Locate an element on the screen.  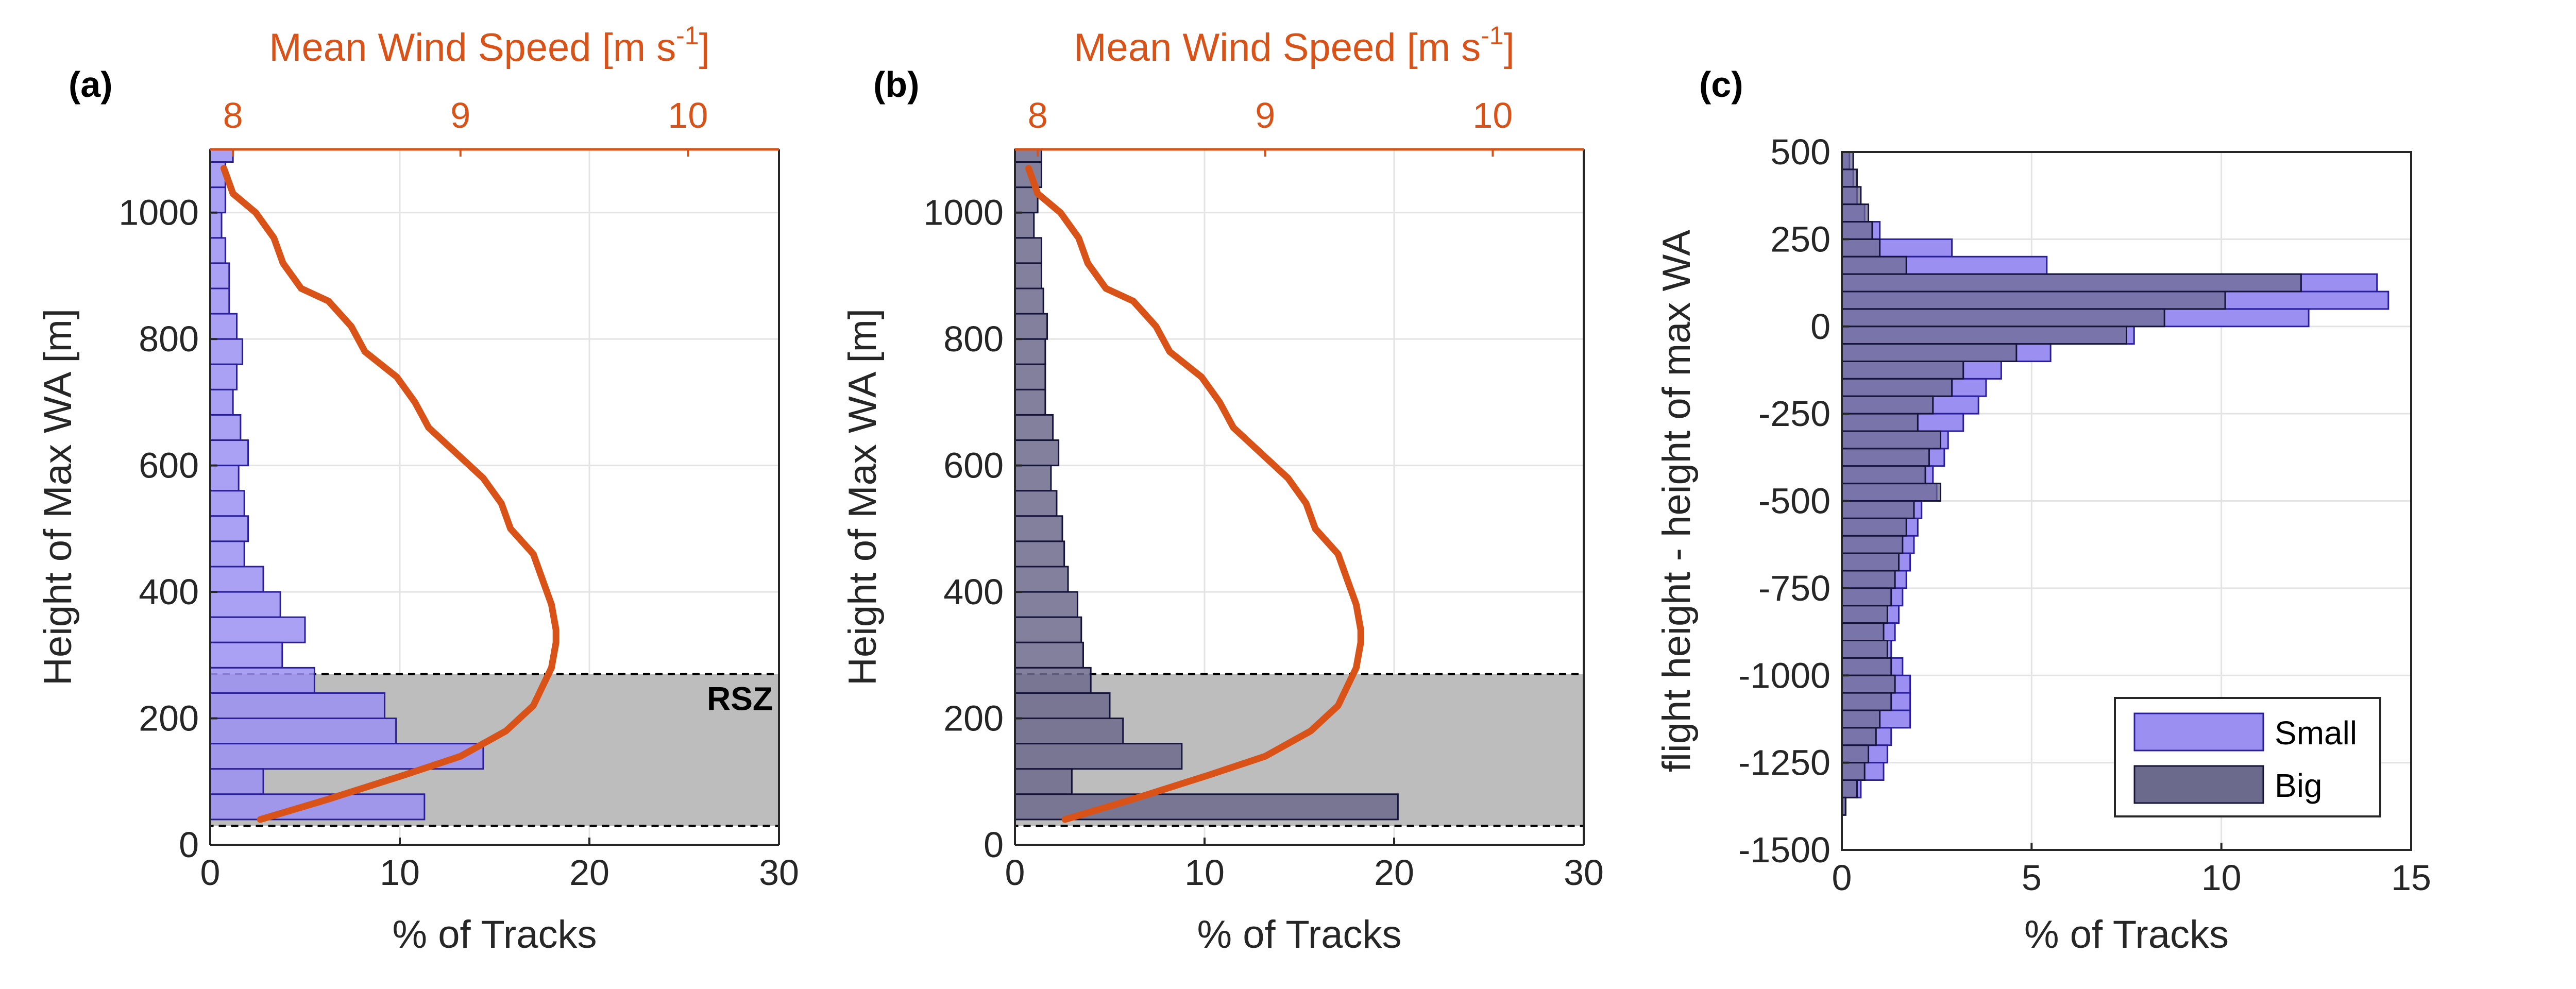
y-tick-label: -1500 is located at coordinates (1784, 850).